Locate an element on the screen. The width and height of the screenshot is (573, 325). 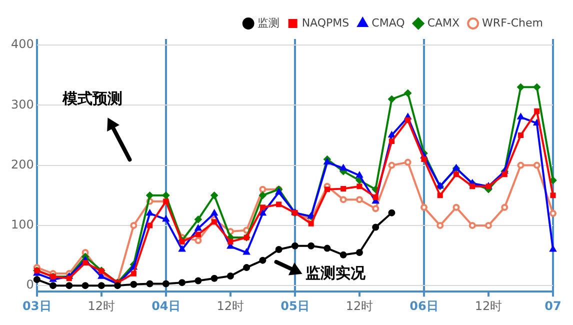
y-tick-label: 400 is located at coordinates (22, 44).